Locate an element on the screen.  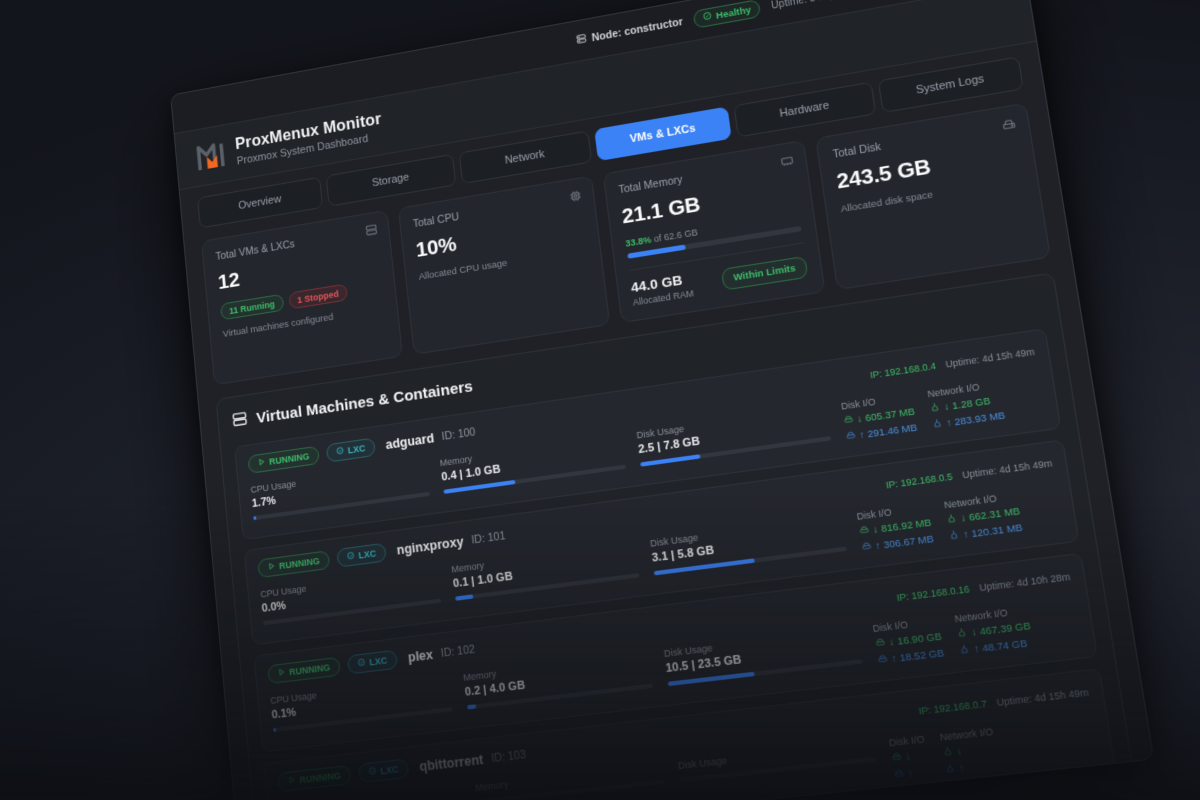
card-total-disk: Total Disk 243.5 GB Allocated disk space is located at coordinates (933, 196).